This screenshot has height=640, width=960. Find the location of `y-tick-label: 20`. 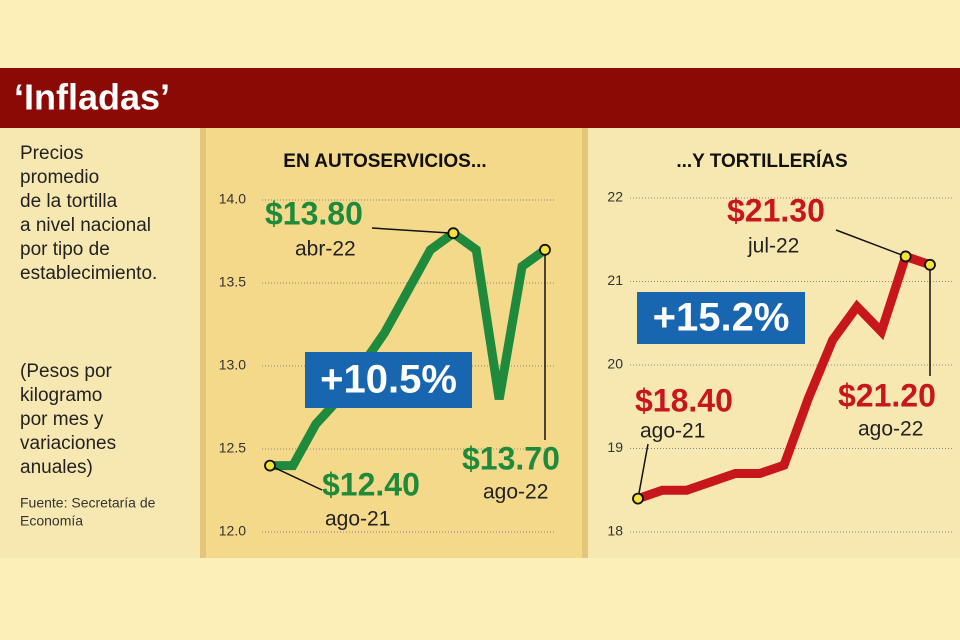

y-tick-label: 20 is located at coordinates (615, 364).